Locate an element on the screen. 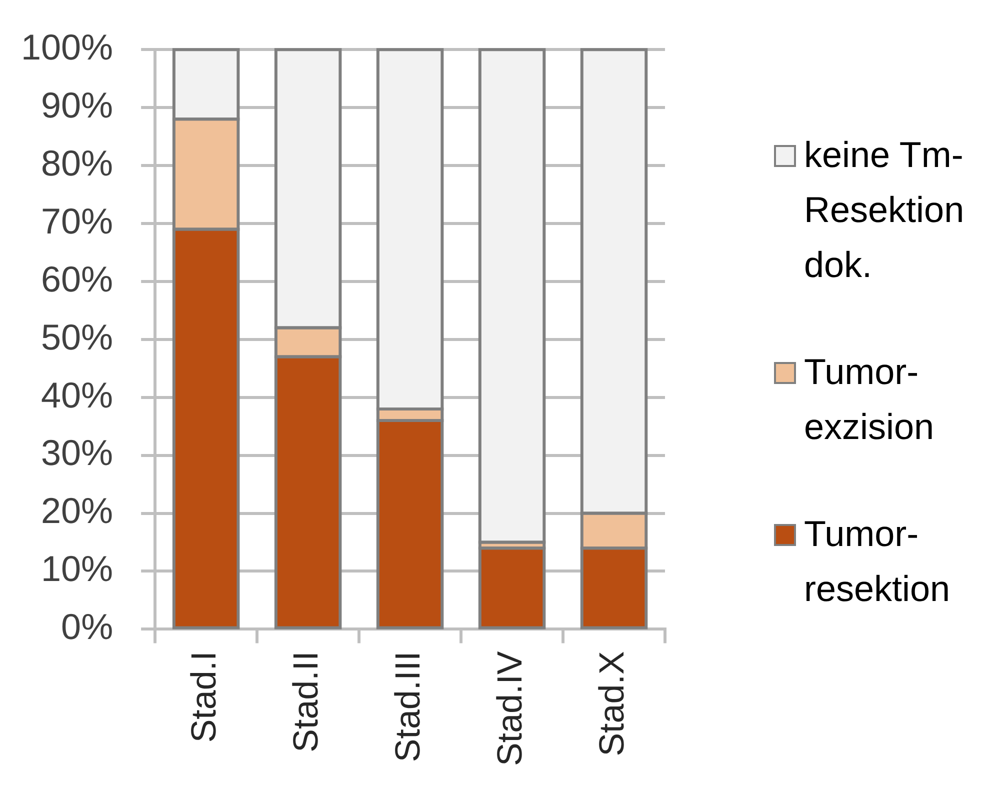 This screenshot has height=790, width=986. y-tick-label: 90% is located at coordinates (77, 105).